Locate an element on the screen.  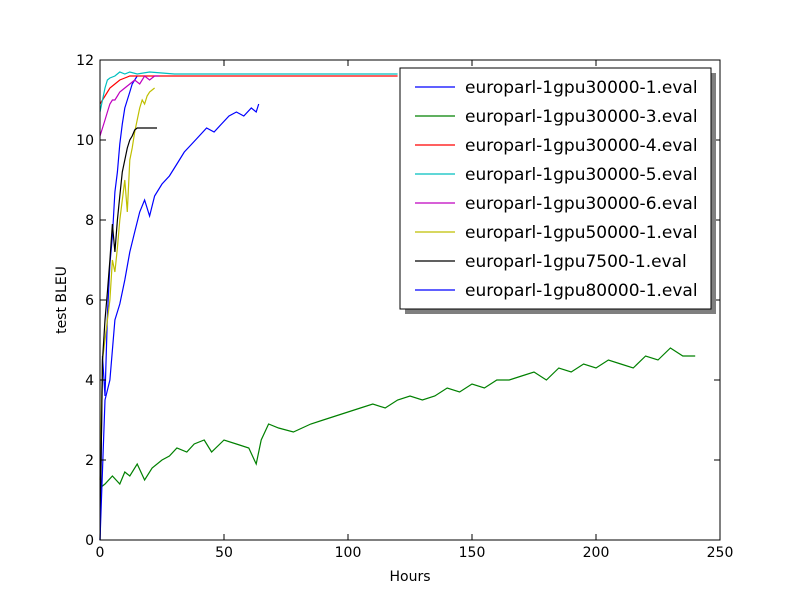
x-axis-label: Hours is located at coordinates (409, 577).